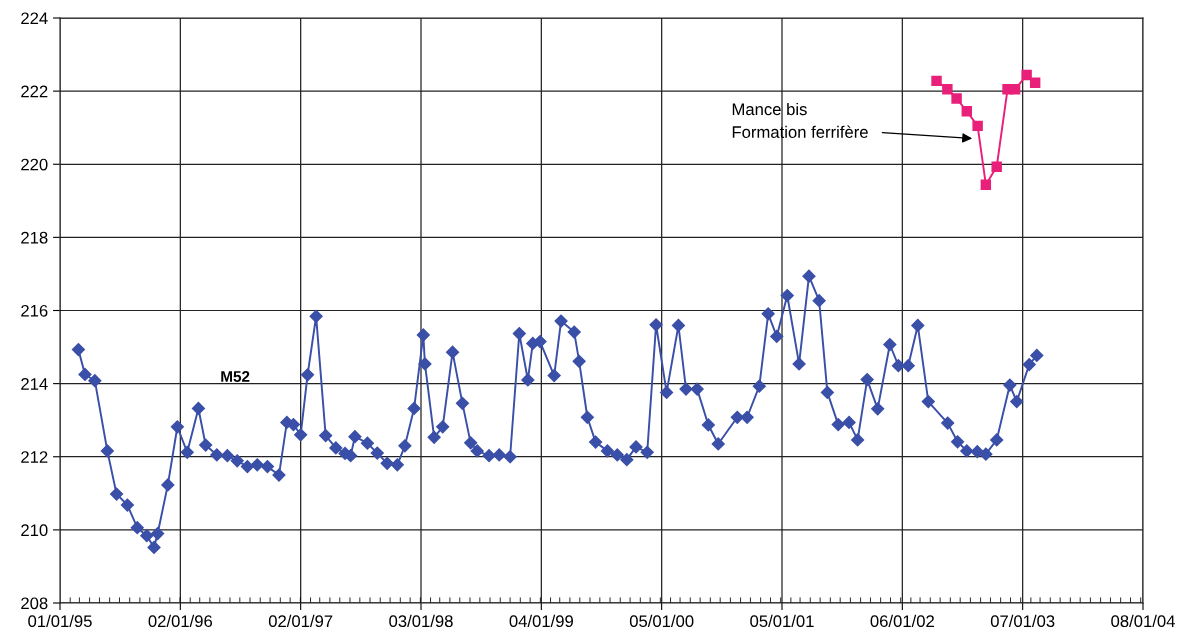 The image size is (1191, 642). Describe the element at coordinates (1022, 621) in the screenshot. I see `x-tick-label: 07/01/03` at that location.